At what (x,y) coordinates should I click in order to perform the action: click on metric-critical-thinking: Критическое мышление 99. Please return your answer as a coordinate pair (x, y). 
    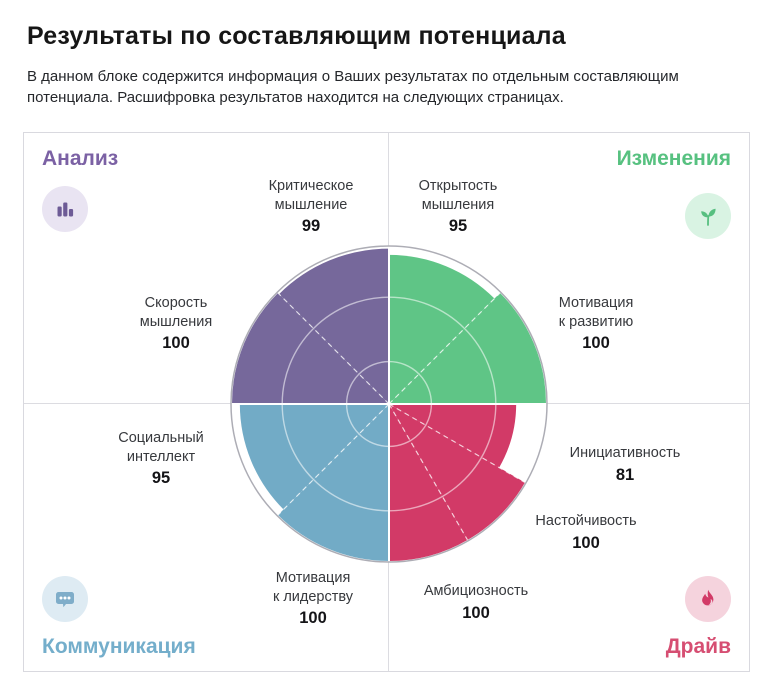
    Looking at the image, I should click on (311, 207).